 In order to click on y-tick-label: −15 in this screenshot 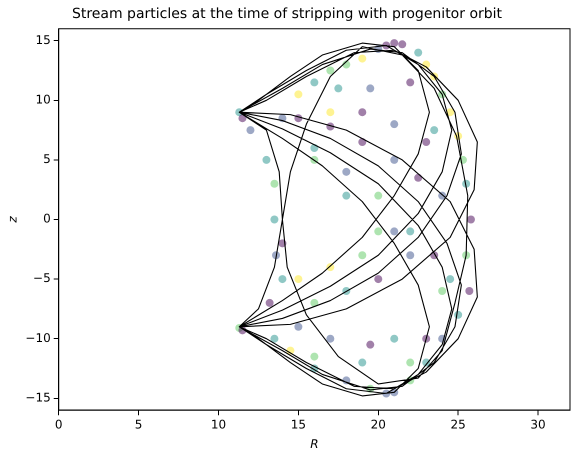, I will do `click(38, 397)`.